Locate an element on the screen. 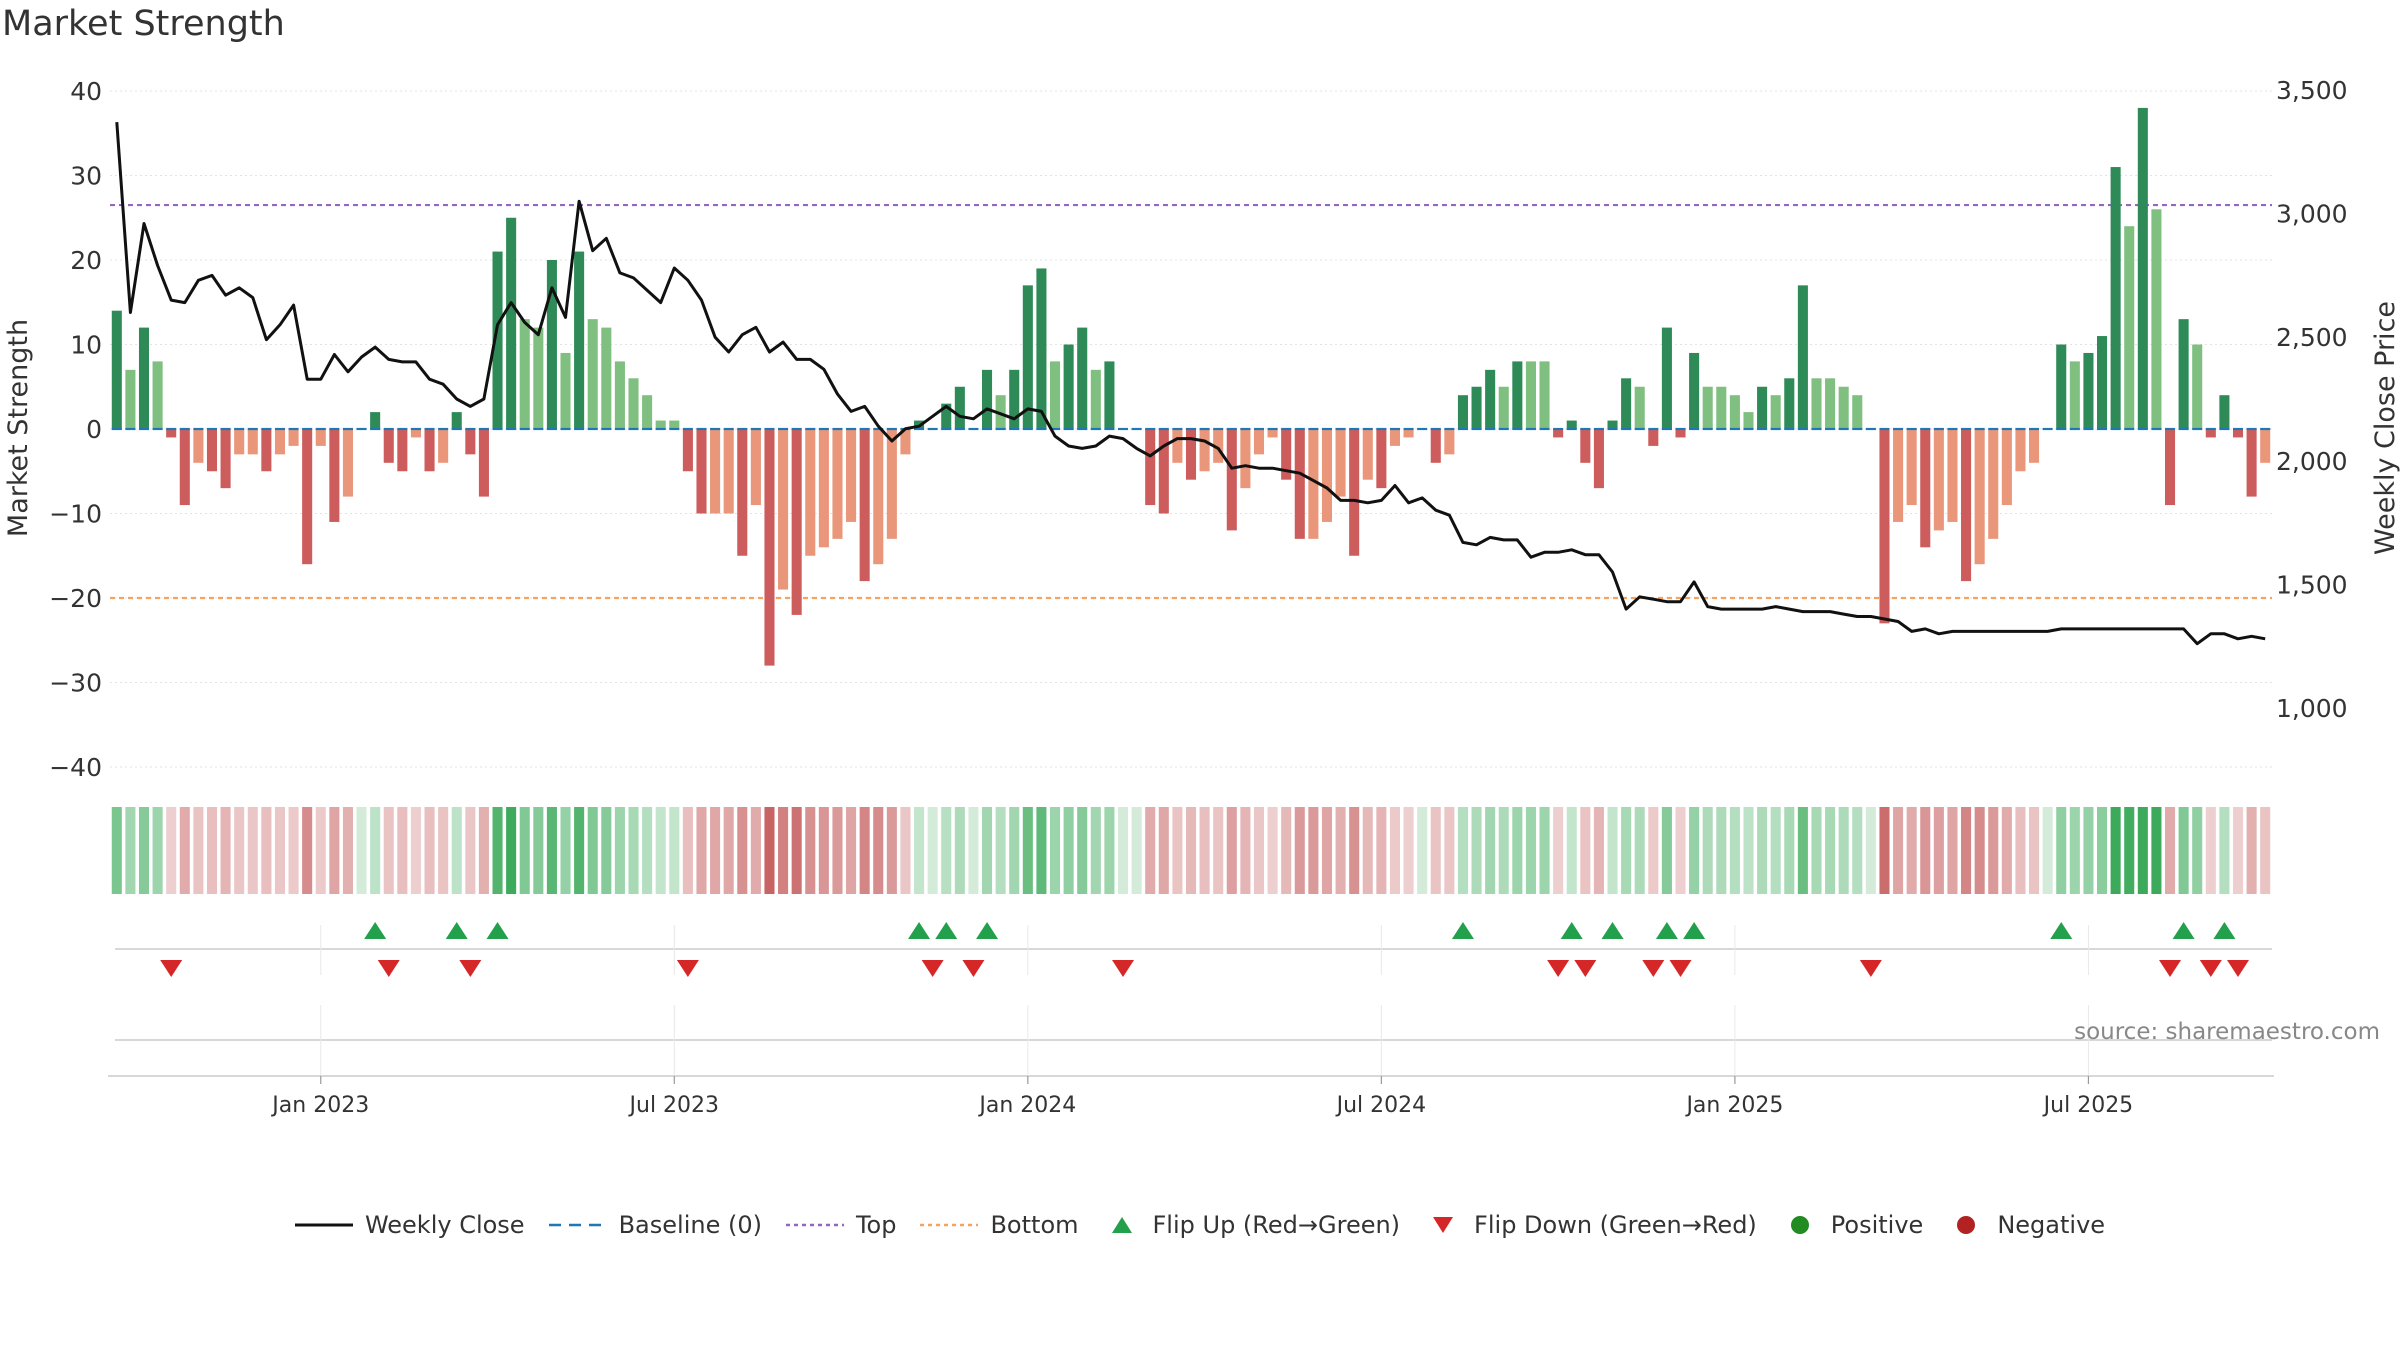  legend-item-positive: Positive is located at coordinates (1852, 1225).